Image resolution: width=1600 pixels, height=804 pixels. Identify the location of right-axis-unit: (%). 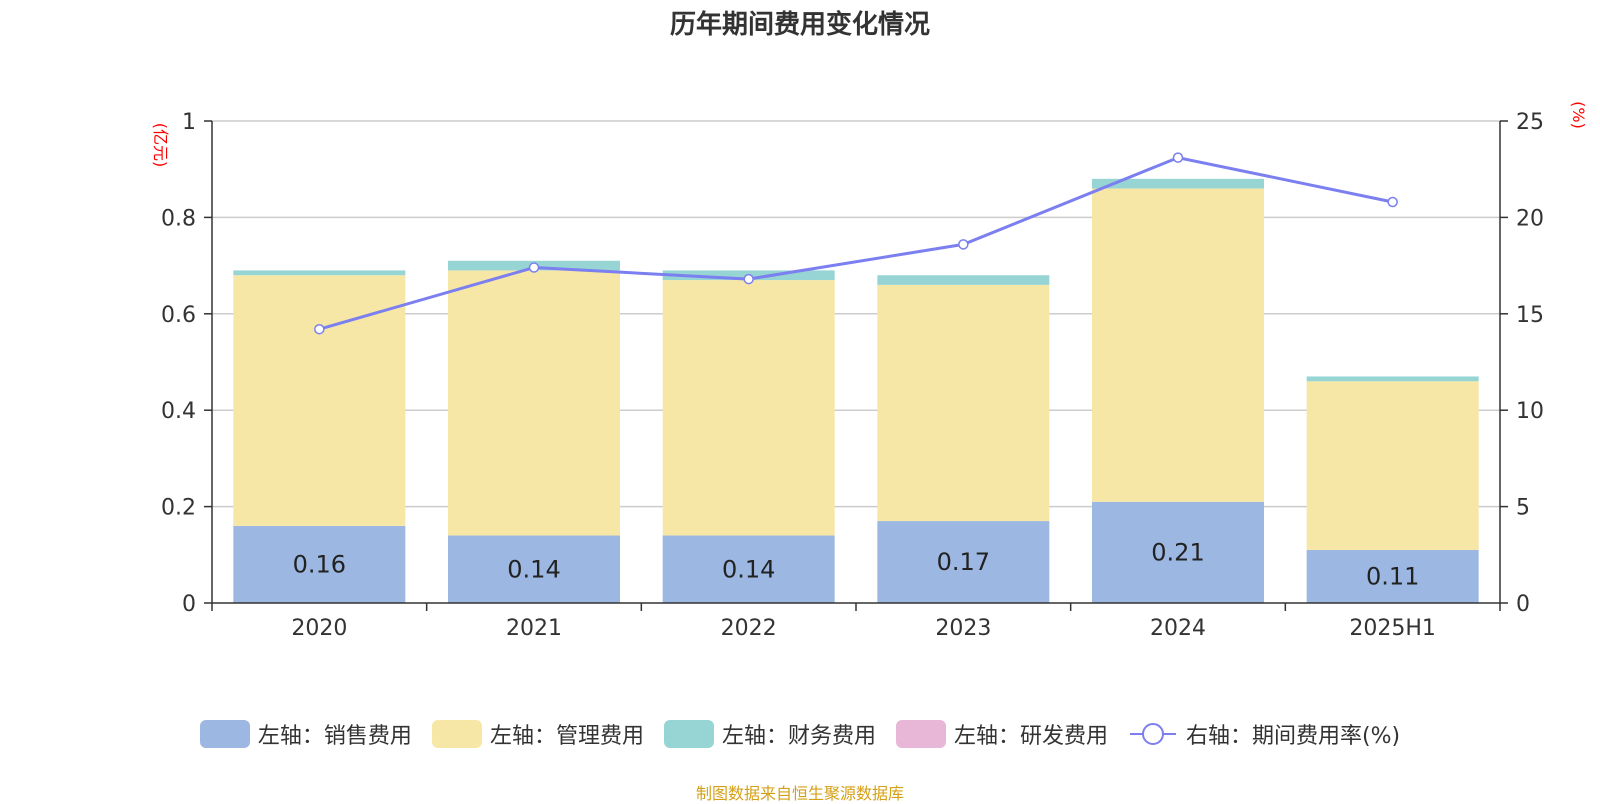
(1578, 115).